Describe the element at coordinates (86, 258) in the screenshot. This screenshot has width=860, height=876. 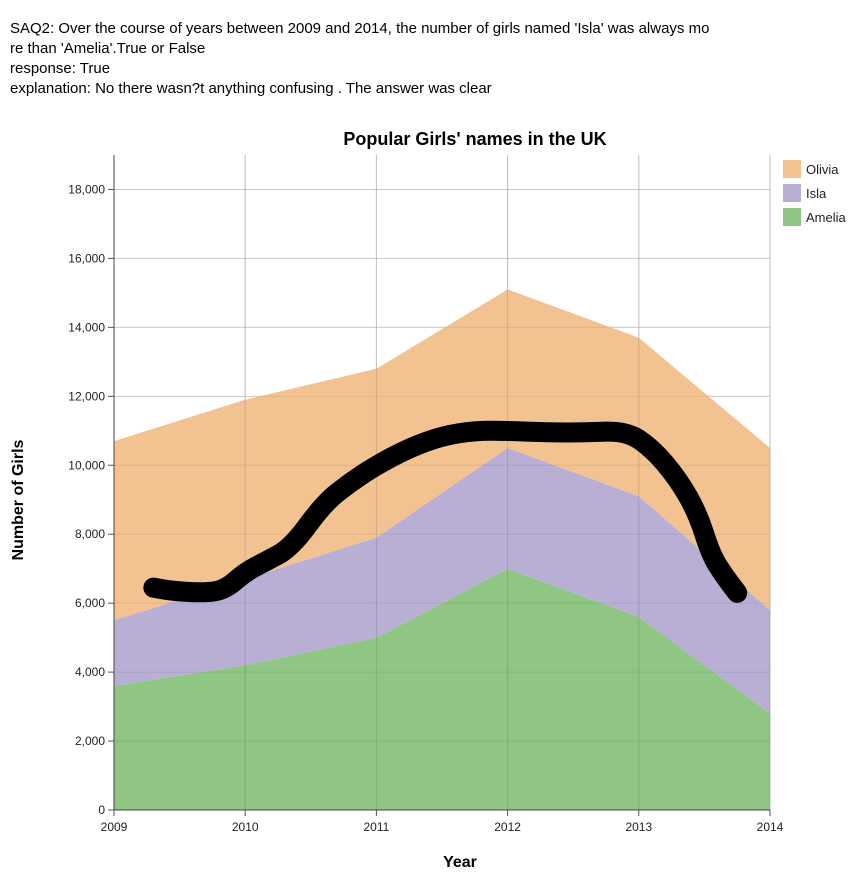
I see `y-tick-label: 16,000` at that location.